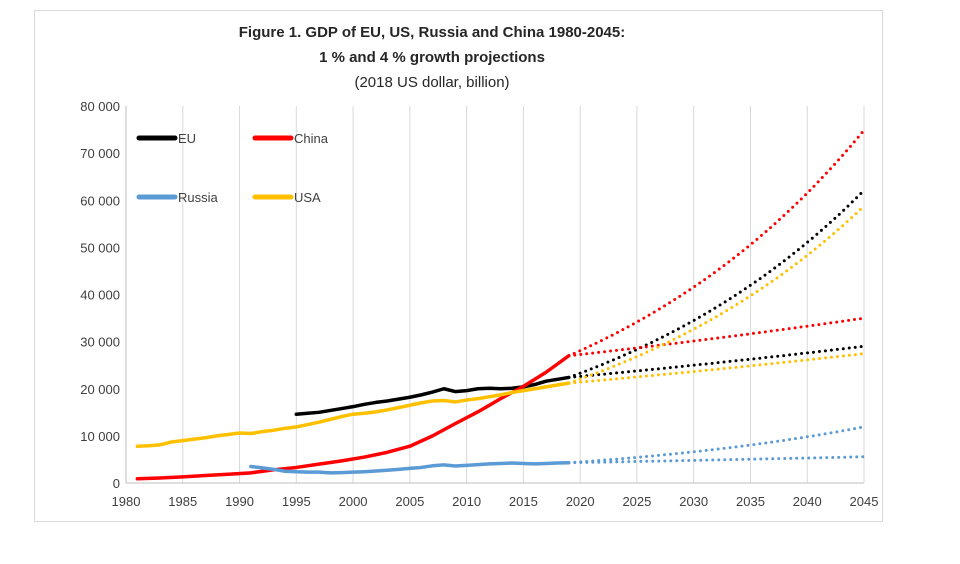 The width and height of the screenshot is (960, 564). I want to click on chart-units: (2018 US dollar, billion), so click(431, 82).